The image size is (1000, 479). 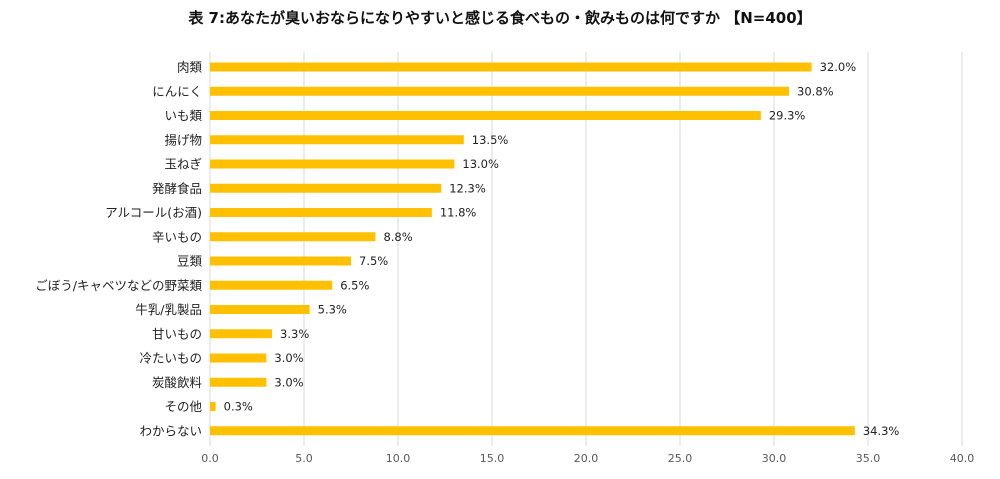 What do you see at coordinates (304, 458) in the screenshot?
I see `x-tick-label: 5.0` at bounding box center [304, 458].